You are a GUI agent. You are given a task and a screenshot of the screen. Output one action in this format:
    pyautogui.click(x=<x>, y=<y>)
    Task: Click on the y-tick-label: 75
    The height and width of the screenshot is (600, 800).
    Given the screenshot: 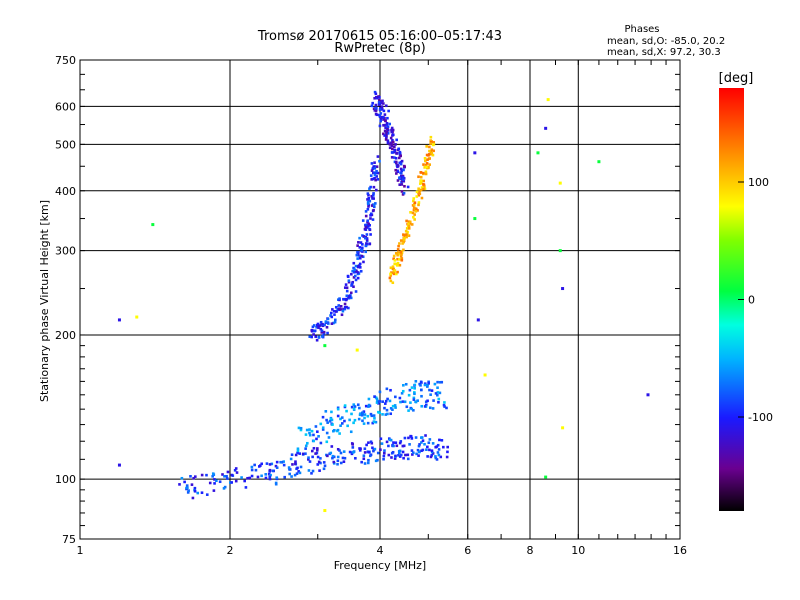 What is the action you would take?
    pyautogui.click(x=69, y=539)
    